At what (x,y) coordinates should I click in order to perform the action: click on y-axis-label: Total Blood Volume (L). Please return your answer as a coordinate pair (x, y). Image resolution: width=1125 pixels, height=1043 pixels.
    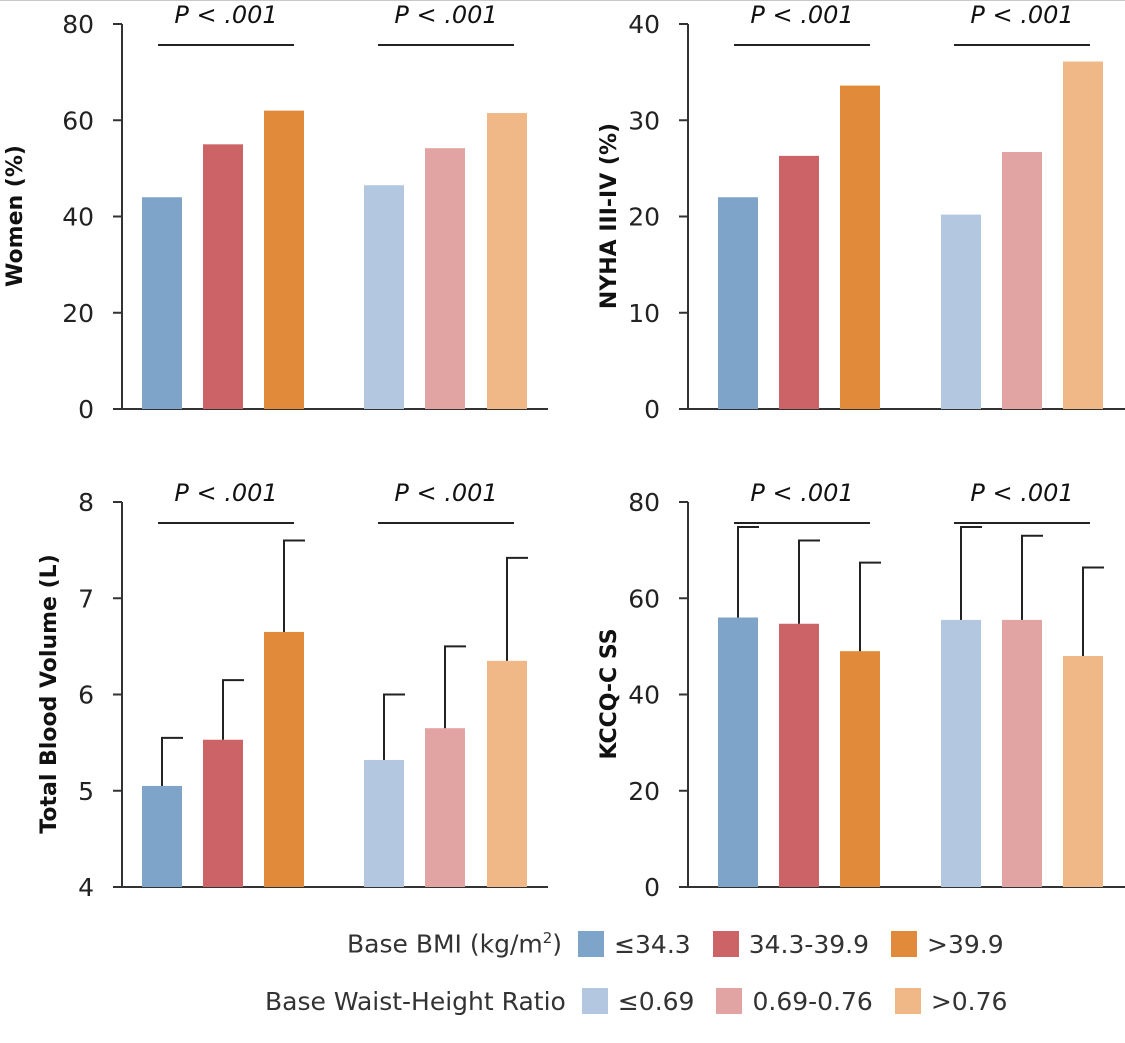
    Looking at the image, I should click on (49, 693).